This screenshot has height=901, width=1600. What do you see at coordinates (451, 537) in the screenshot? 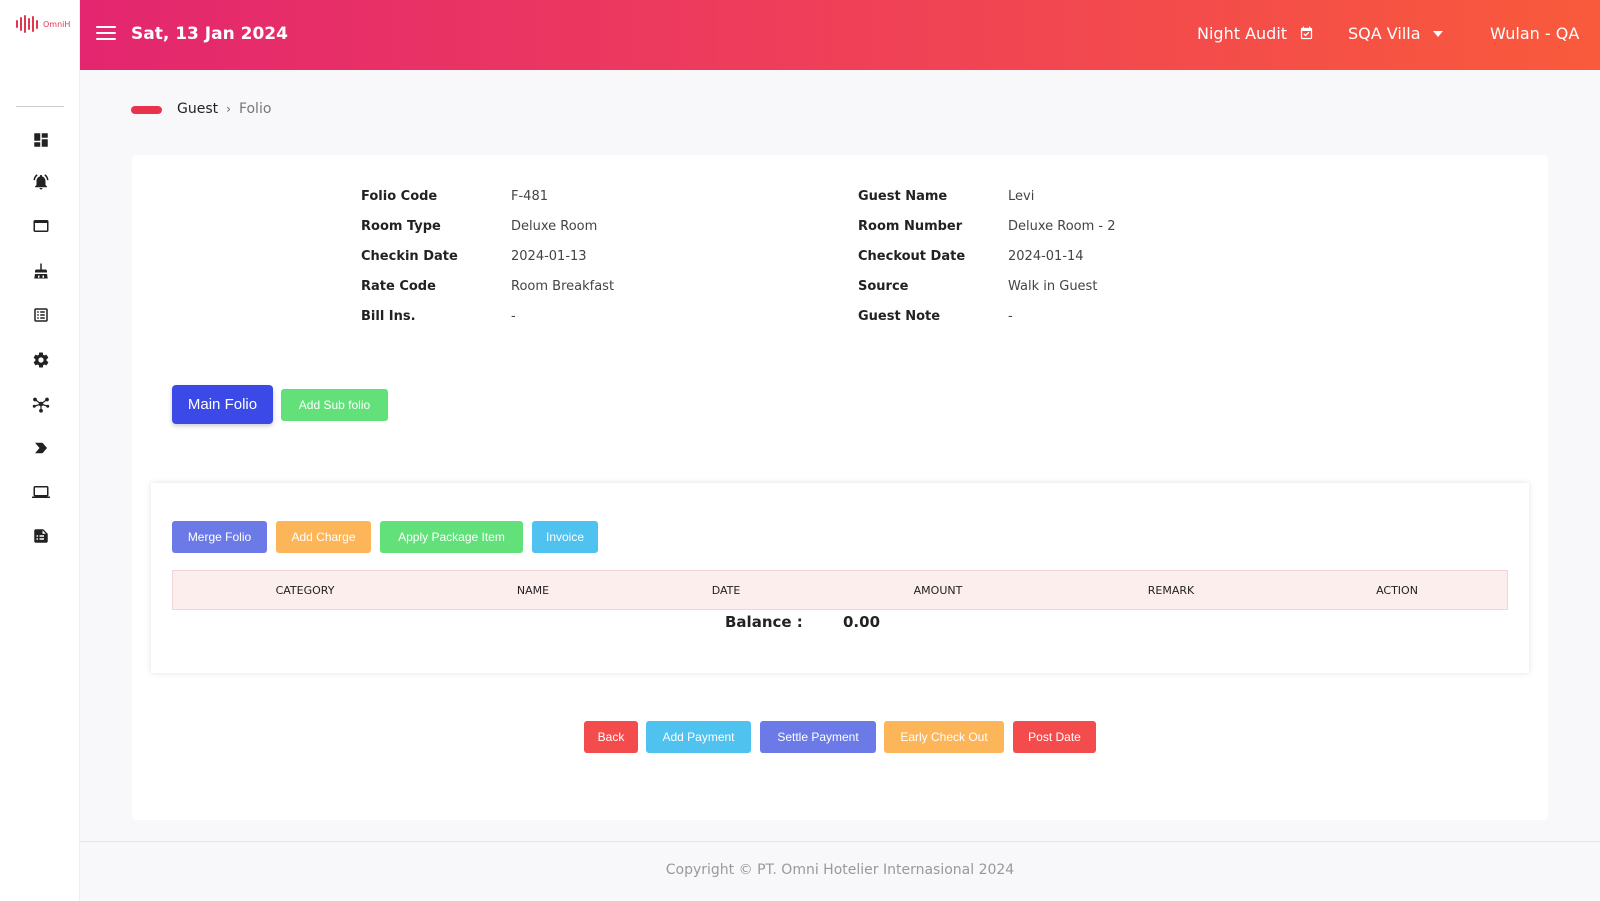
I see `apply-package-item-button: Apply Package Item` at bounding box center [451, 537].